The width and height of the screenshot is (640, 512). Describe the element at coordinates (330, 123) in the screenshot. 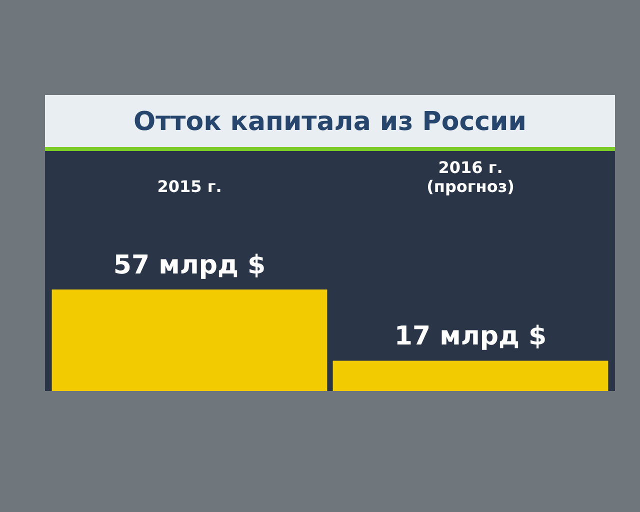

I see `chart-title: Отток капитала из России` at that location.